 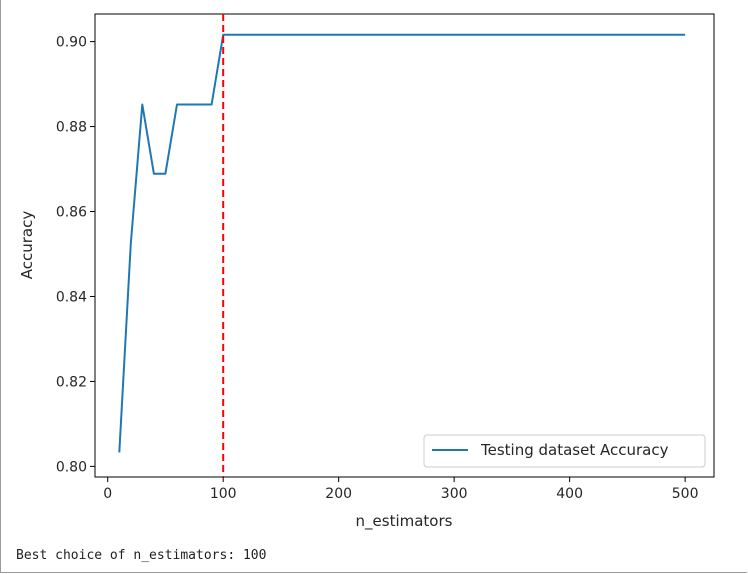 What do you see at coordinates (141, 555) in the screenshot?
I see `output-text: Best choice of n_estimators: 100` at bounding box center [141, 555].